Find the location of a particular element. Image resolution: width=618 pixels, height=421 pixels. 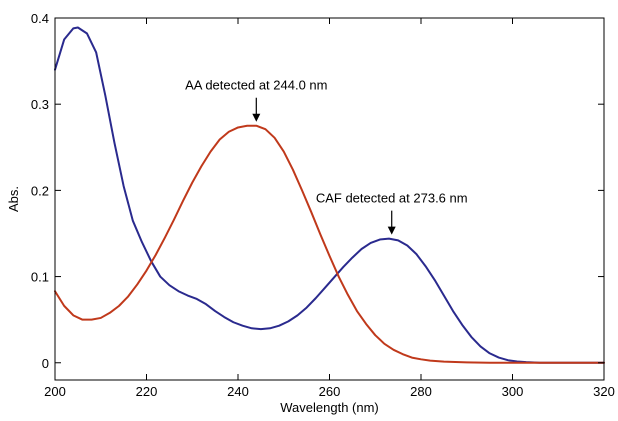

x-tick-label: 320 is located at coordinates (604, 391).